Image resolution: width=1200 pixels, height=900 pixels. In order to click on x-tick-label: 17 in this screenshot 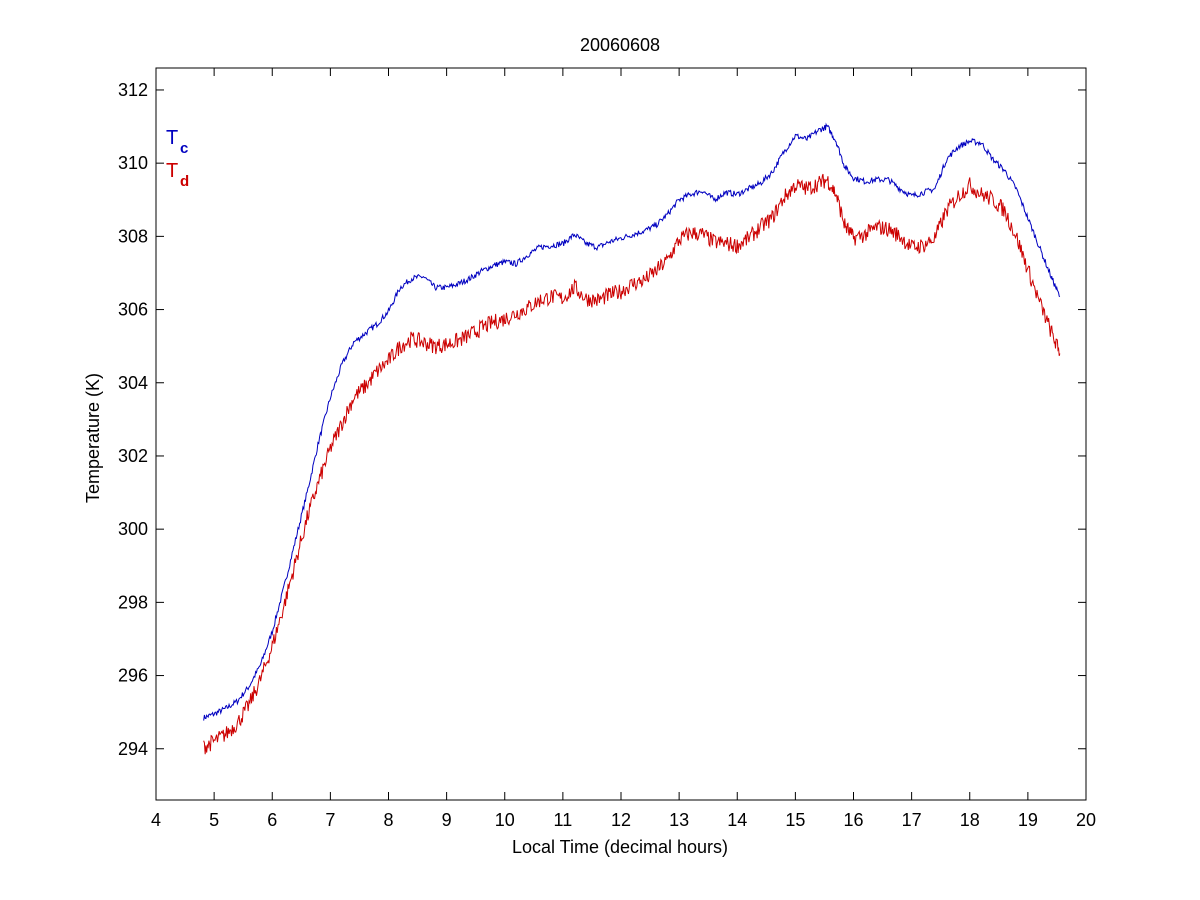, I will do `click(912, 820)`.